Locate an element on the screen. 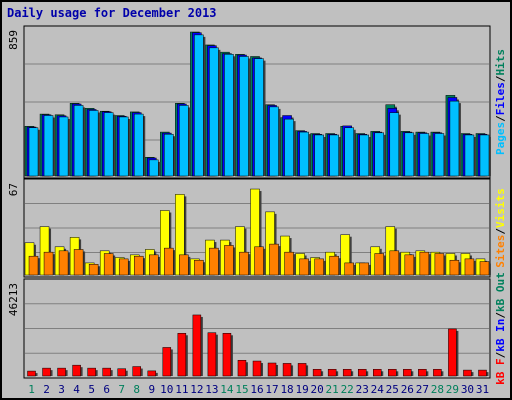 The image size is (512, 400). y-max-label: 67 is located at coordinates (13, 189).